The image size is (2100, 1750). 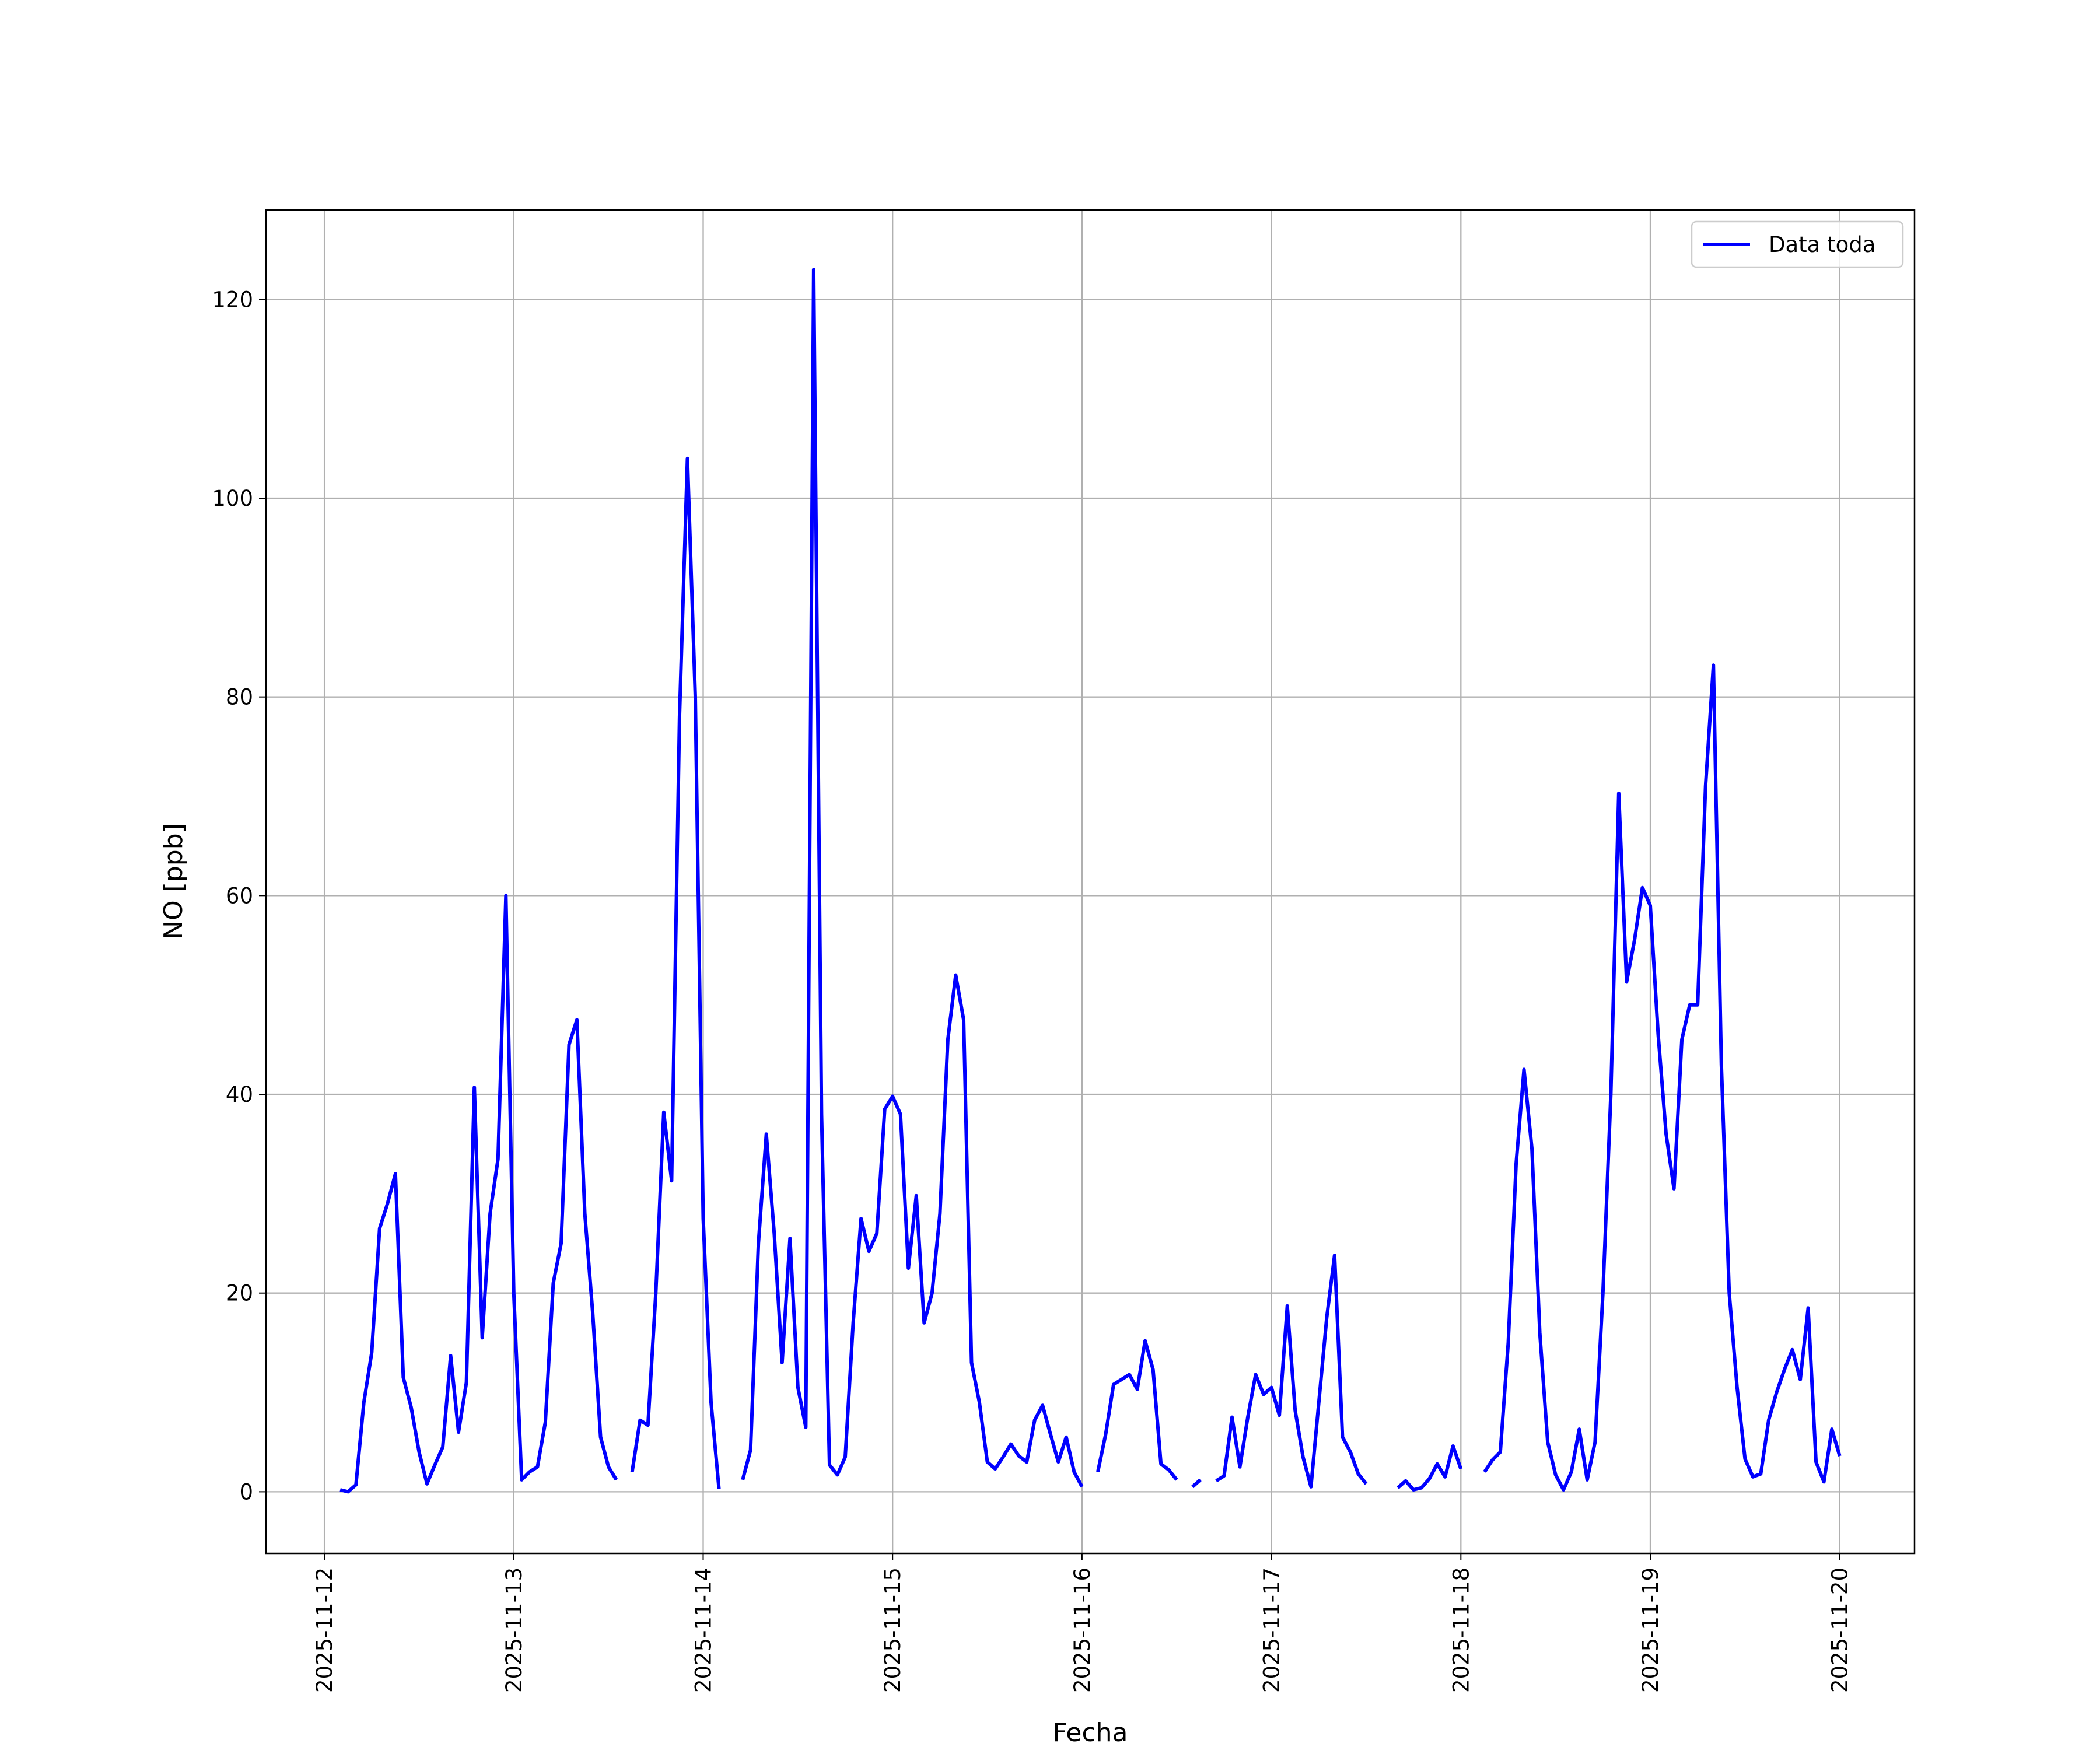 What do you see at coordinates (892, 1630) in the screenshot?
I see `x-tick-label: 2025-11-15` at bounding box center [892, 1630].